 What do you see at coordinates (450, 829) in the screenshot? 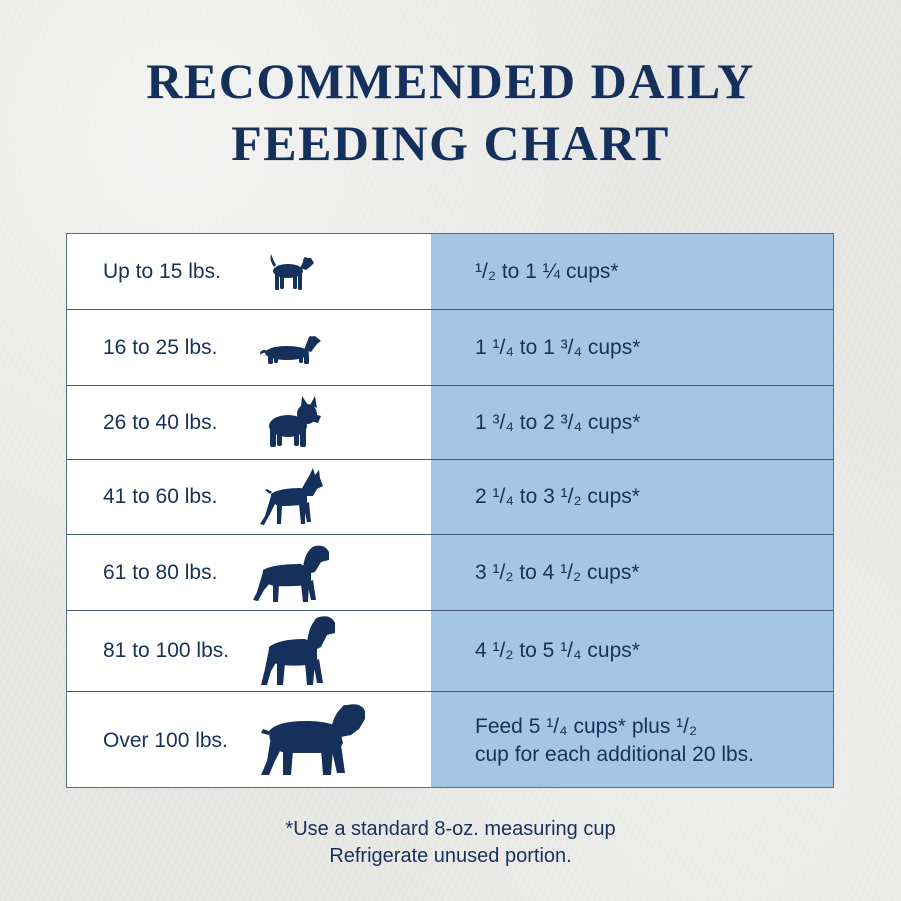
I see `footnote-line-1: *Use a standard 8-oz. measuring cup` at bounding box center [450, 829].